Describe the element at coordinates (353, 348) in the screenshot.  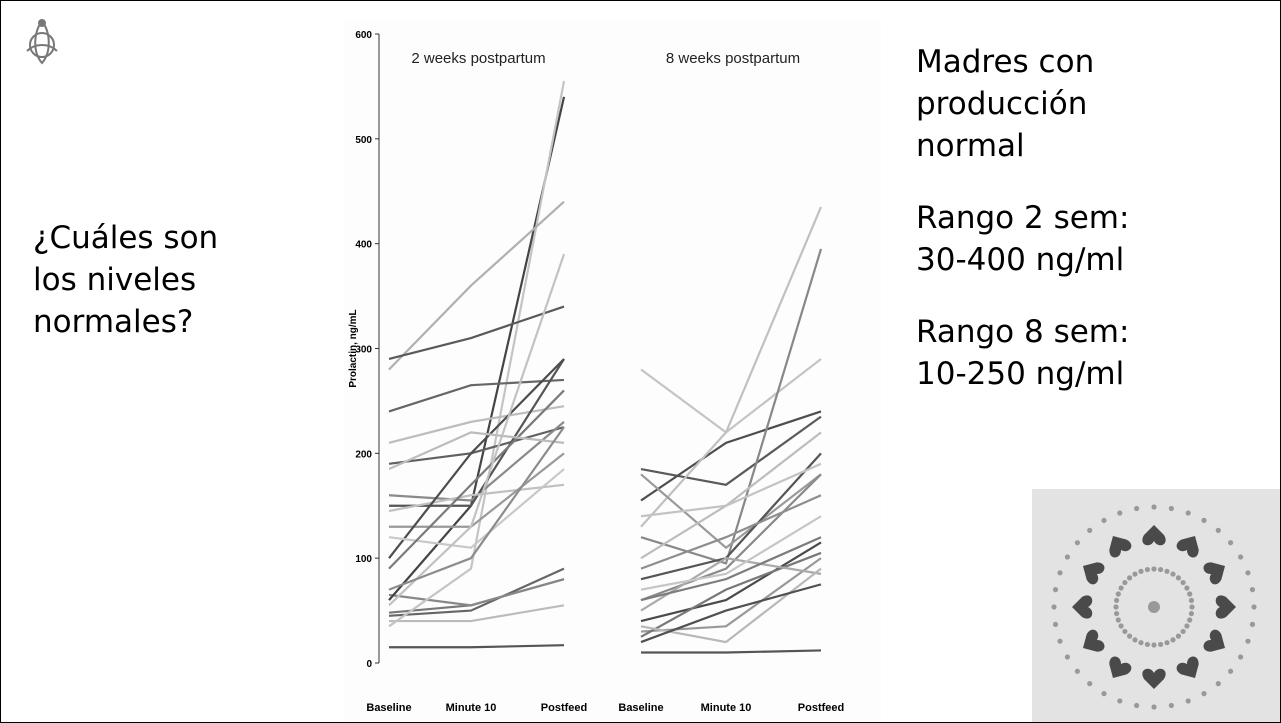
I see `y-axis-label: Prolactin, ng/mL` at that location.